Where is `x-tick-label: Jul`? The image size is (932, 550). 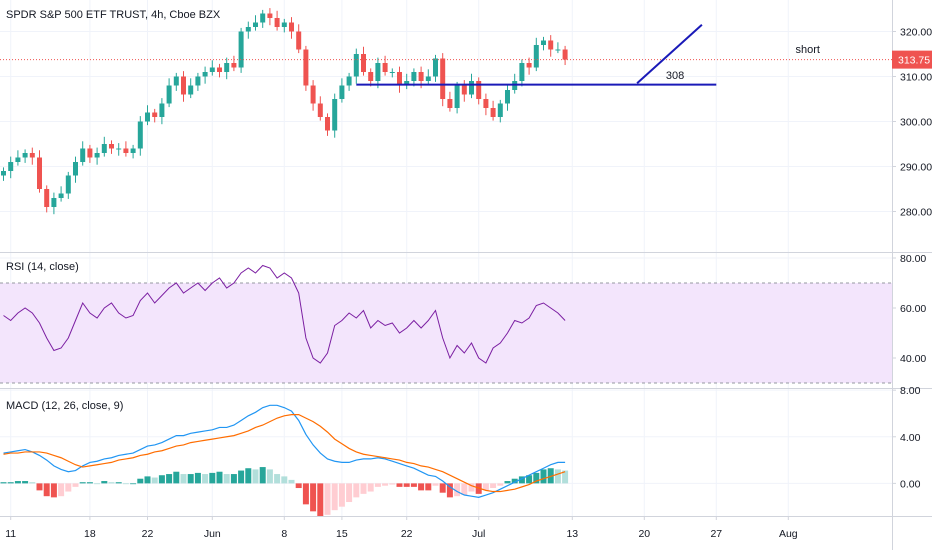 x-tick-label: Jul is located at coordinates (478, 534).